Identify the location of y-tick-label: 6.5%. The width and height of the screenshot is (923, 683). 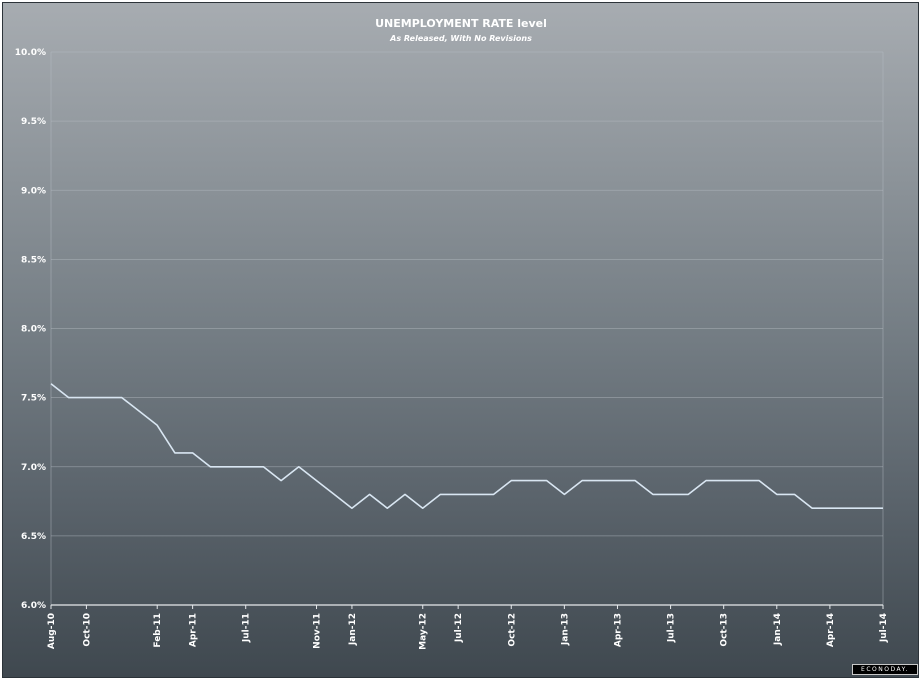
(33, 537).